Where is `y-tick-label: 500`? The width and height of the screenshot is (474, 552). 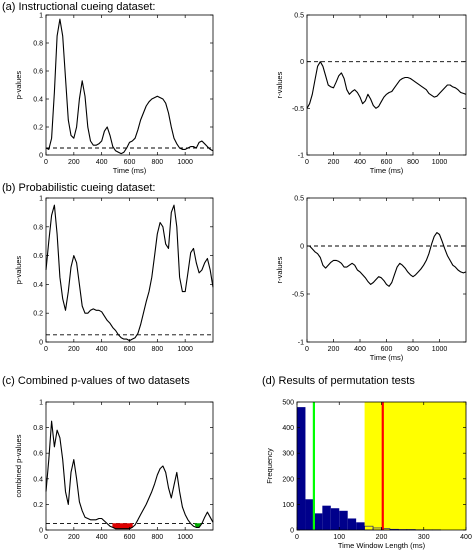
y-tick-label: 500 is located at coordinates (288, 403).